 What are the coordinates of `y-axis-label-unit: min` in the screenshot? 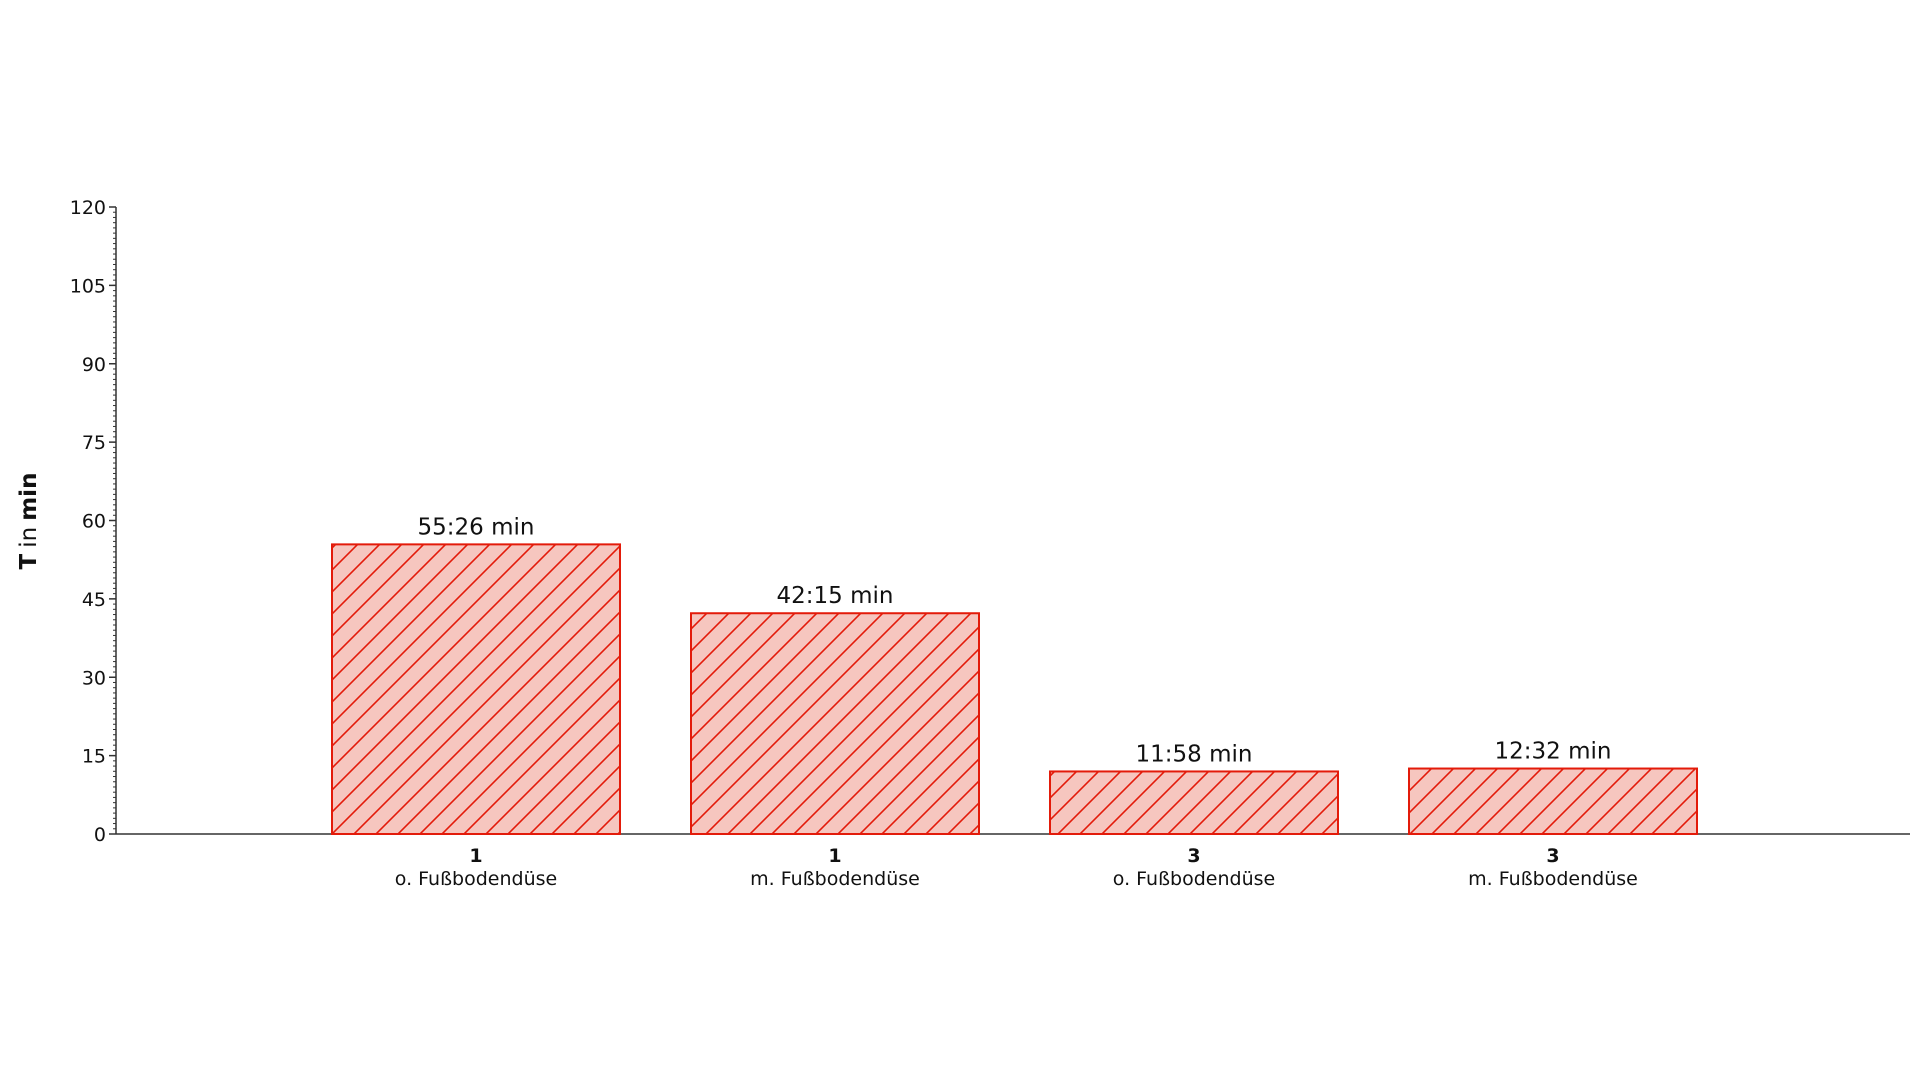 It's located at (29, 497).